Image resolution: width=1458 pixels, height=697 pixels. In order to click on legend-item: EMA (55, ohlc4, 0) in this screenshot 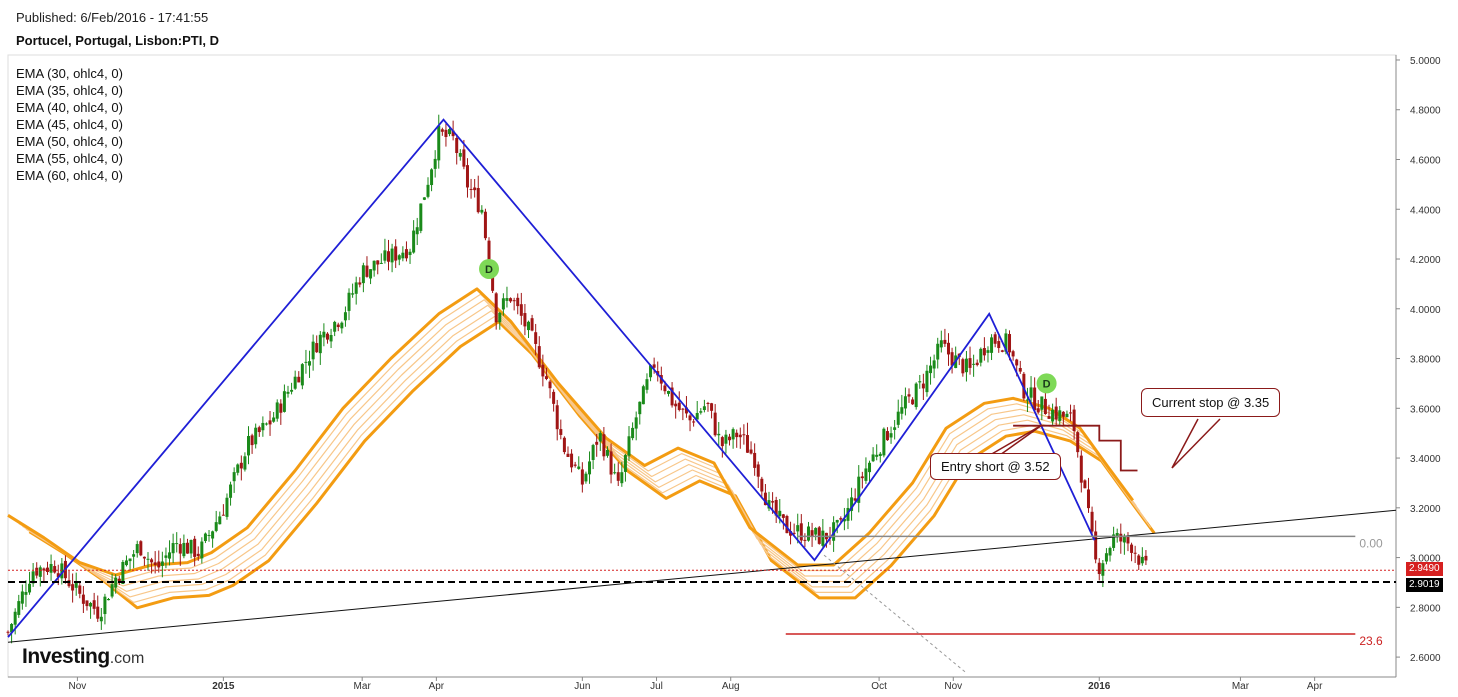, I will do `click(69, 158)`.